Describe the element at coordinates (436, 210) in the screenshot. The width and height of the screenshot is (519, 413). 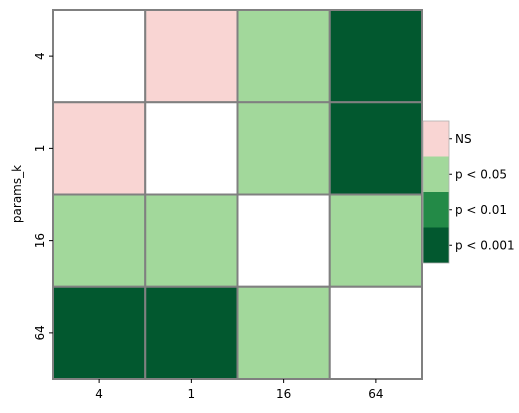
I see `legend-swatch-p01` at that location.